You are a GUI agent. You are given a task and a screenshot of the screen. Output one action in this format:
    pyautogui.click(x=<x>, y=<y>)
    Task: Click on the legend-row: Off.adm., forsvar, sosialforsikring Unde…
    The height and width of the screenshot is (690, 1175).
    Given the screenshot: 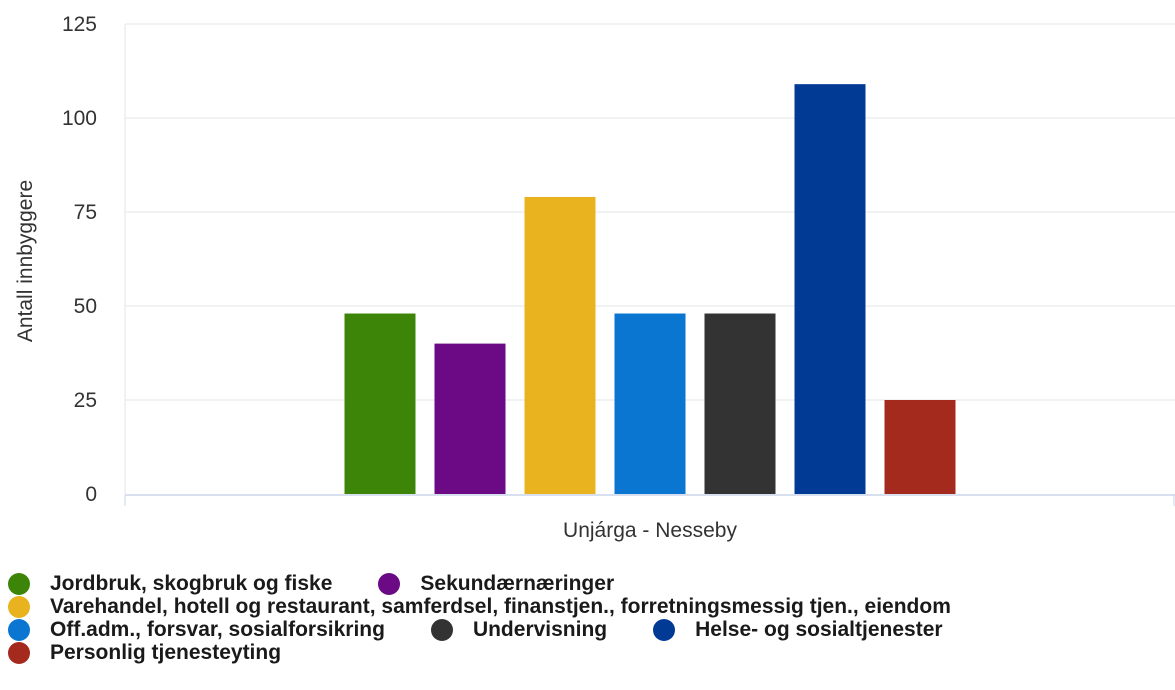 What is the action you would take?
    pyautogui.click(x=591, y=629)
    